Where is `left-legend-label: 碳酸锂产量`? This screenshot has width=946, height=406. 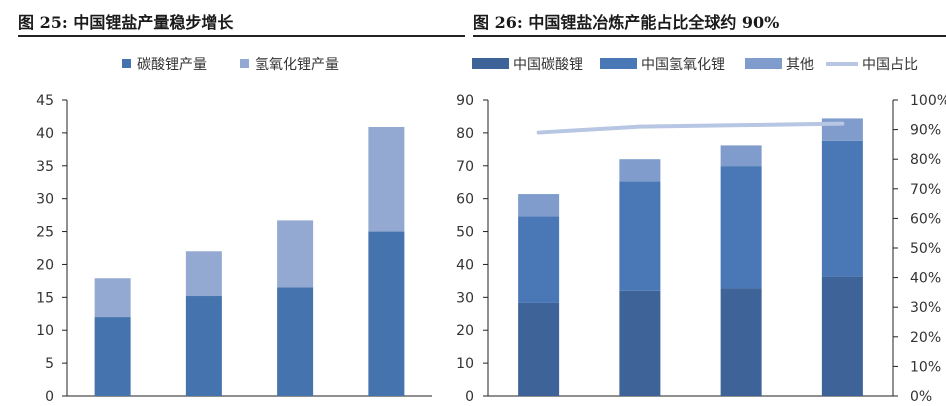
left-legend-label: 碳酸锂产量 is located at coordinates (172, 65).